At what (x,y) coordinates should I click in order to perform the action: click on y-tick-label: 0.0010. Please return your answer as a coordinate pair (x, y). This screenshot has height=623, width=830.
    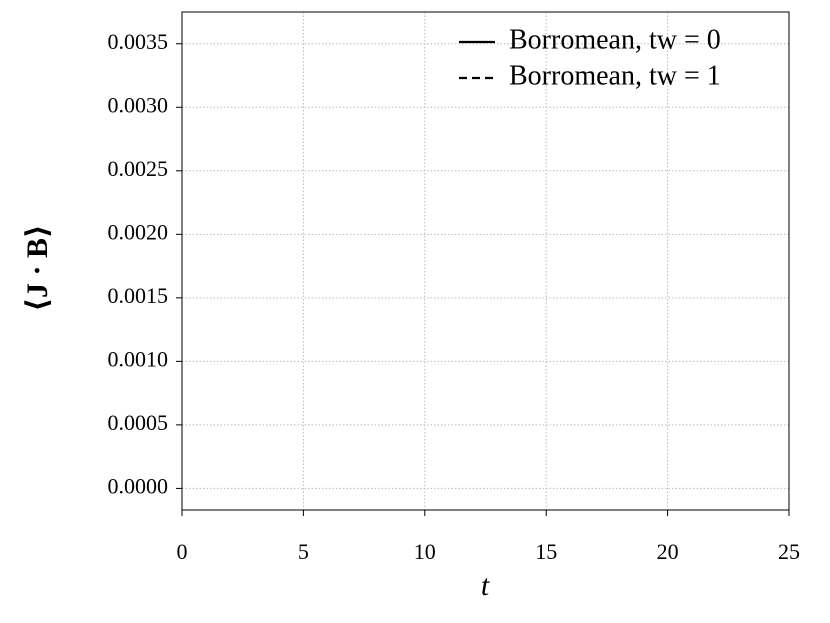
    Looking at the image, I should click on (138, 358).